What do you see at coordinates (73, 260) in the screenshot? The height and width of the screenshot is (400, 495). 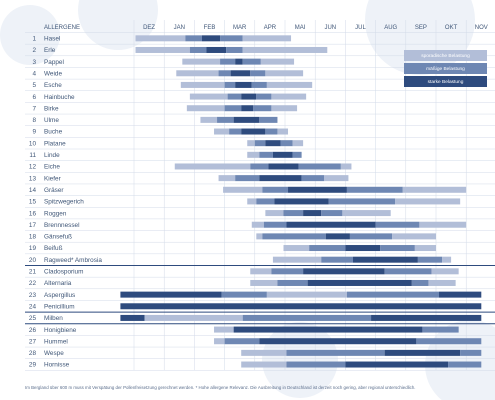 I see `allergen-name: Ragweed* Ambrosia` at bounding box center [73, 260].